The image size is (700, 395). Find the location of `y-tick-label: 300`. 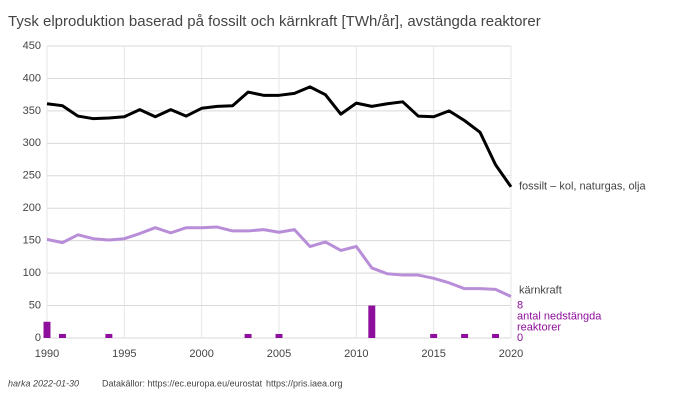

y-tick-label: 300 is located at coordinates (32, 143).